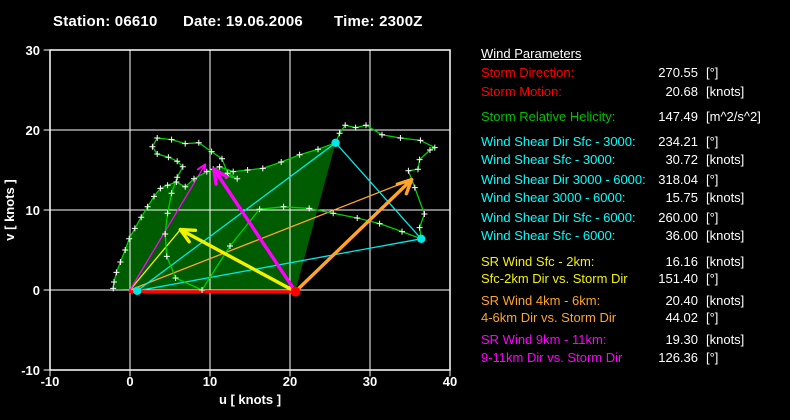 The width and height of the screenshot is (790, 420). I want to click on parameter-row: Wind Shear Dir 3000 - 6000: 318.04 [°], so click(635, 180).